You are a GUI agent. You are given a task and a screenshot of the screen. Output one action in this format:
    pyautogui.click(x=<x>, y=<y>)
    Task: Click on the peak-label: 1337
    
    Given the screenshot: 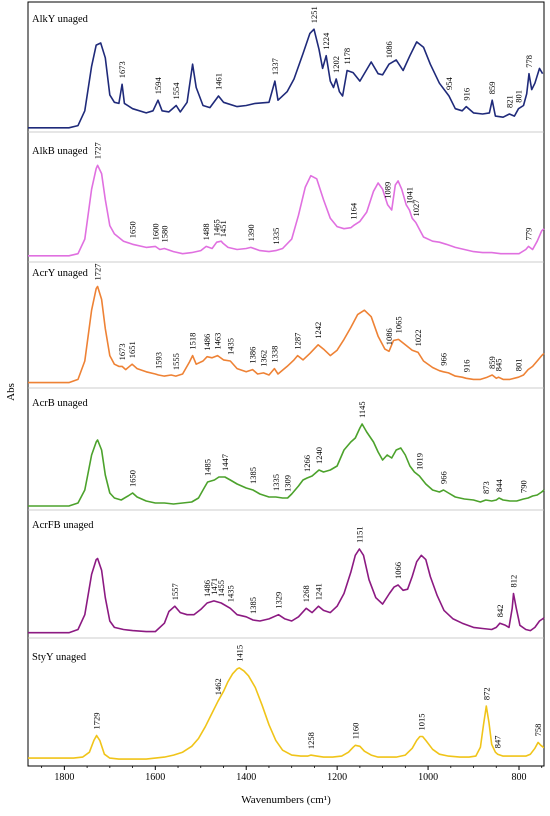 What is the action you would take?
    pyautogui.click(x=275, y=66)
    